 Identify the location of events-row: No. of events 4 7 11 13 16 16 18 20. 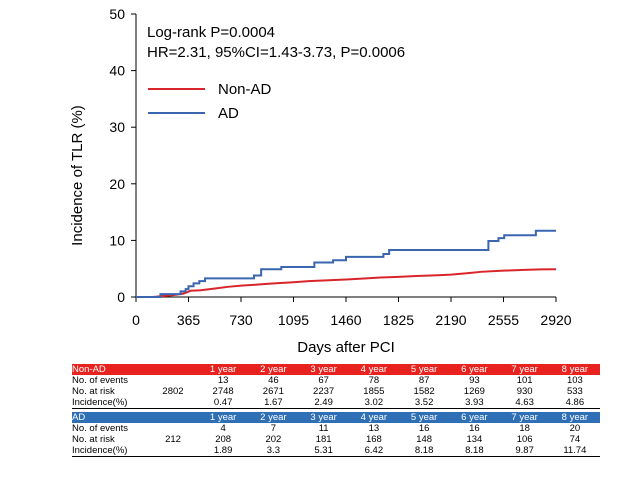
(336, 428).